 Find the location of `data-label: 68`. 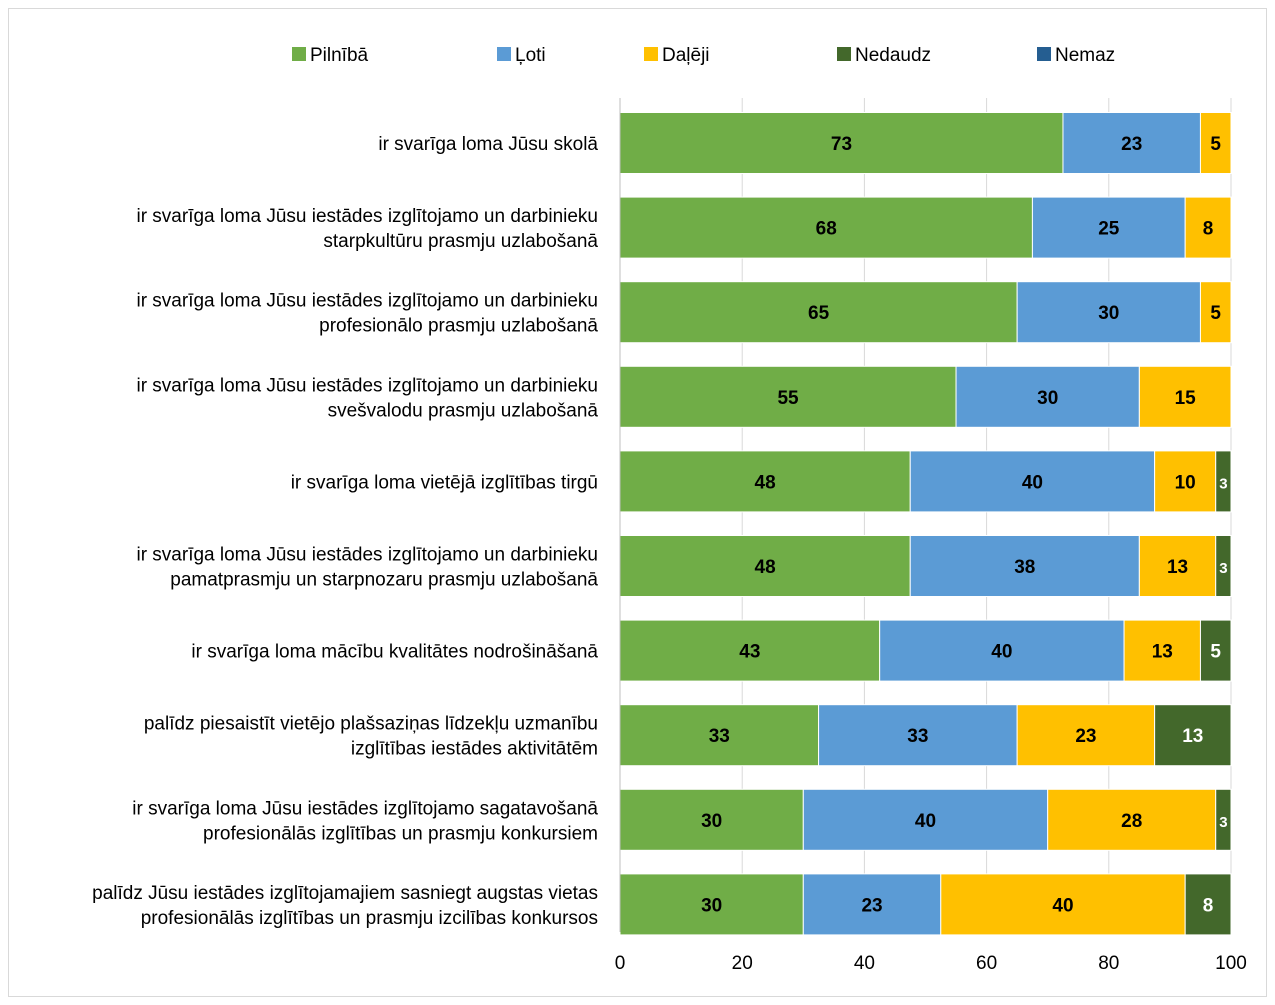

data-label: 68 is located at coordinates (826, 229).